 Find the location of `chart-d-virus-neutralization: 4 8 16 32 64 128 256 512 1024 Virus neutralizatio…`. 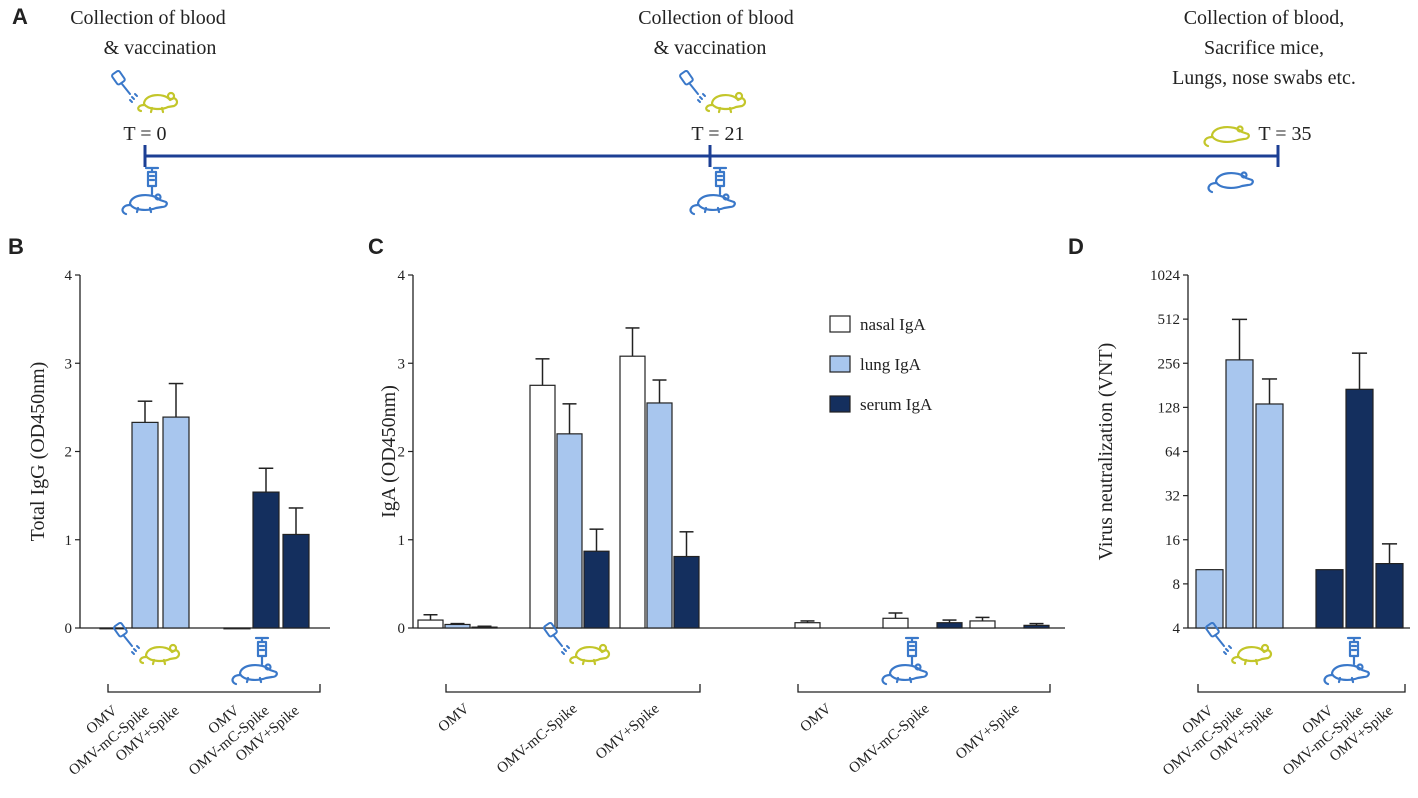

chart-d-virus-neutralization: 4 8 16 32 64 128 256 512 1024 Virus neutralizatio… is located at coordinates (1252, 523).